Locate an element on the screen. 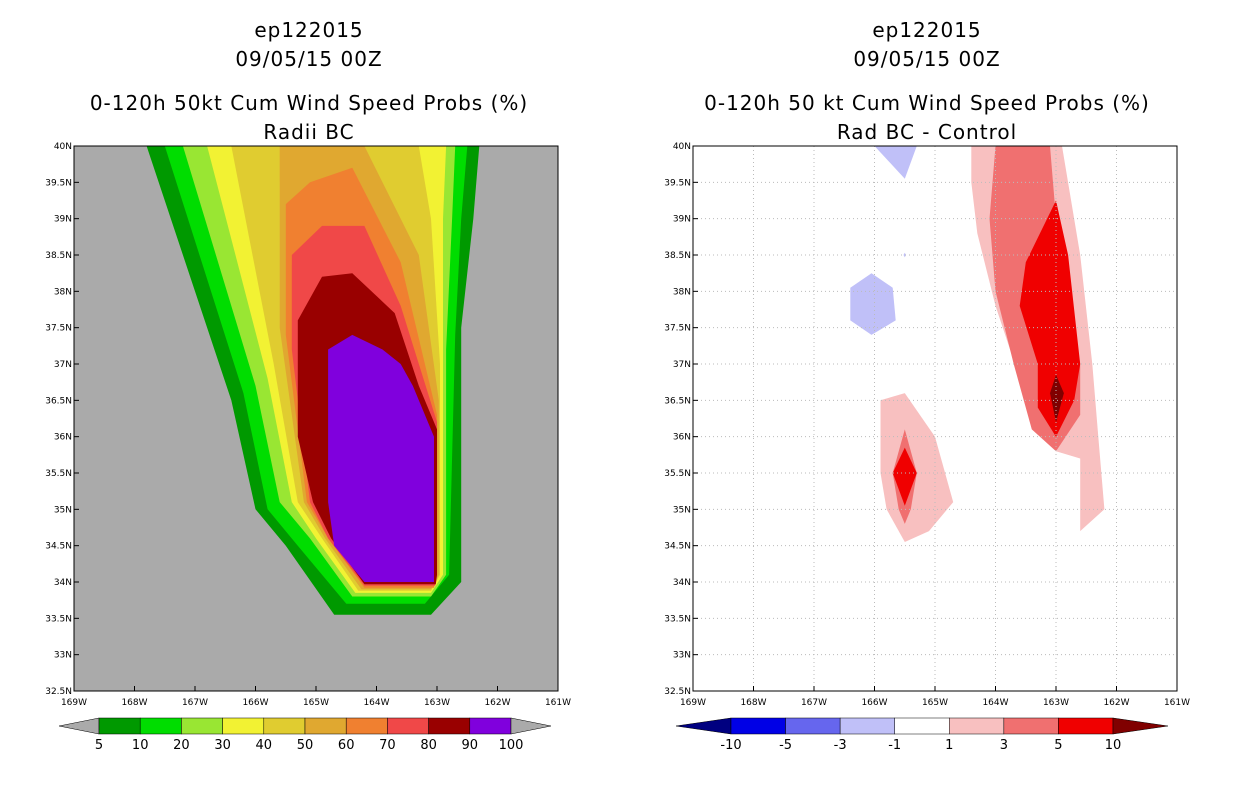 This screenshot has height=800, width=1236. colorbar-label: 20 is located at coordinates (181, 745).